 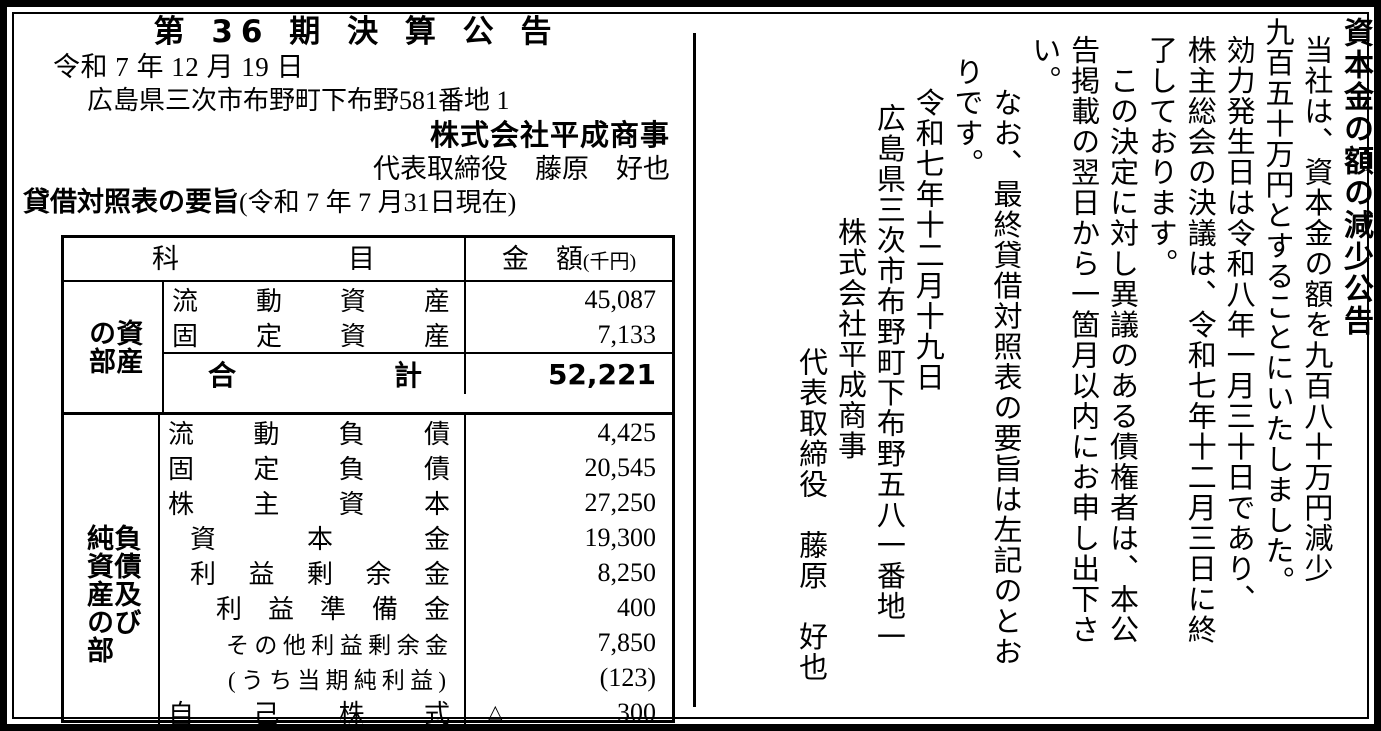 I want to click on row-label: 流 動 負 債, so click(x=313, y=432).